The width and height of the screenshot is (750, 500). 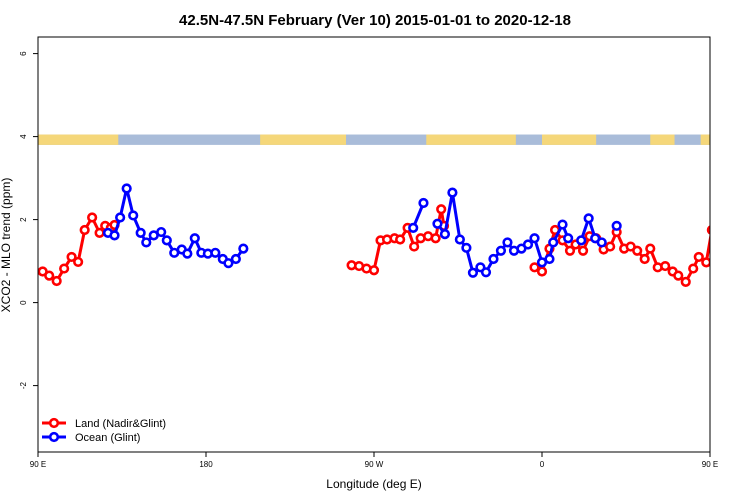 I want to click on x-tick-label: 0, so click(x=542, y=464).